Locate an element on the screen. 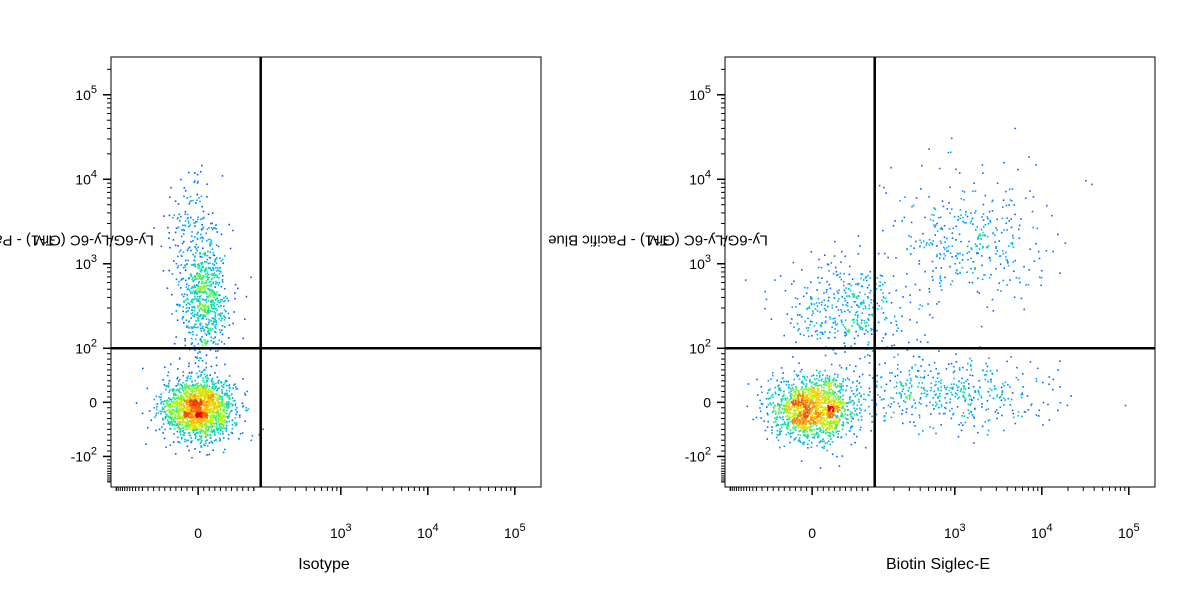  x-axis-label: Isotype is located at coordinates (324, 564).